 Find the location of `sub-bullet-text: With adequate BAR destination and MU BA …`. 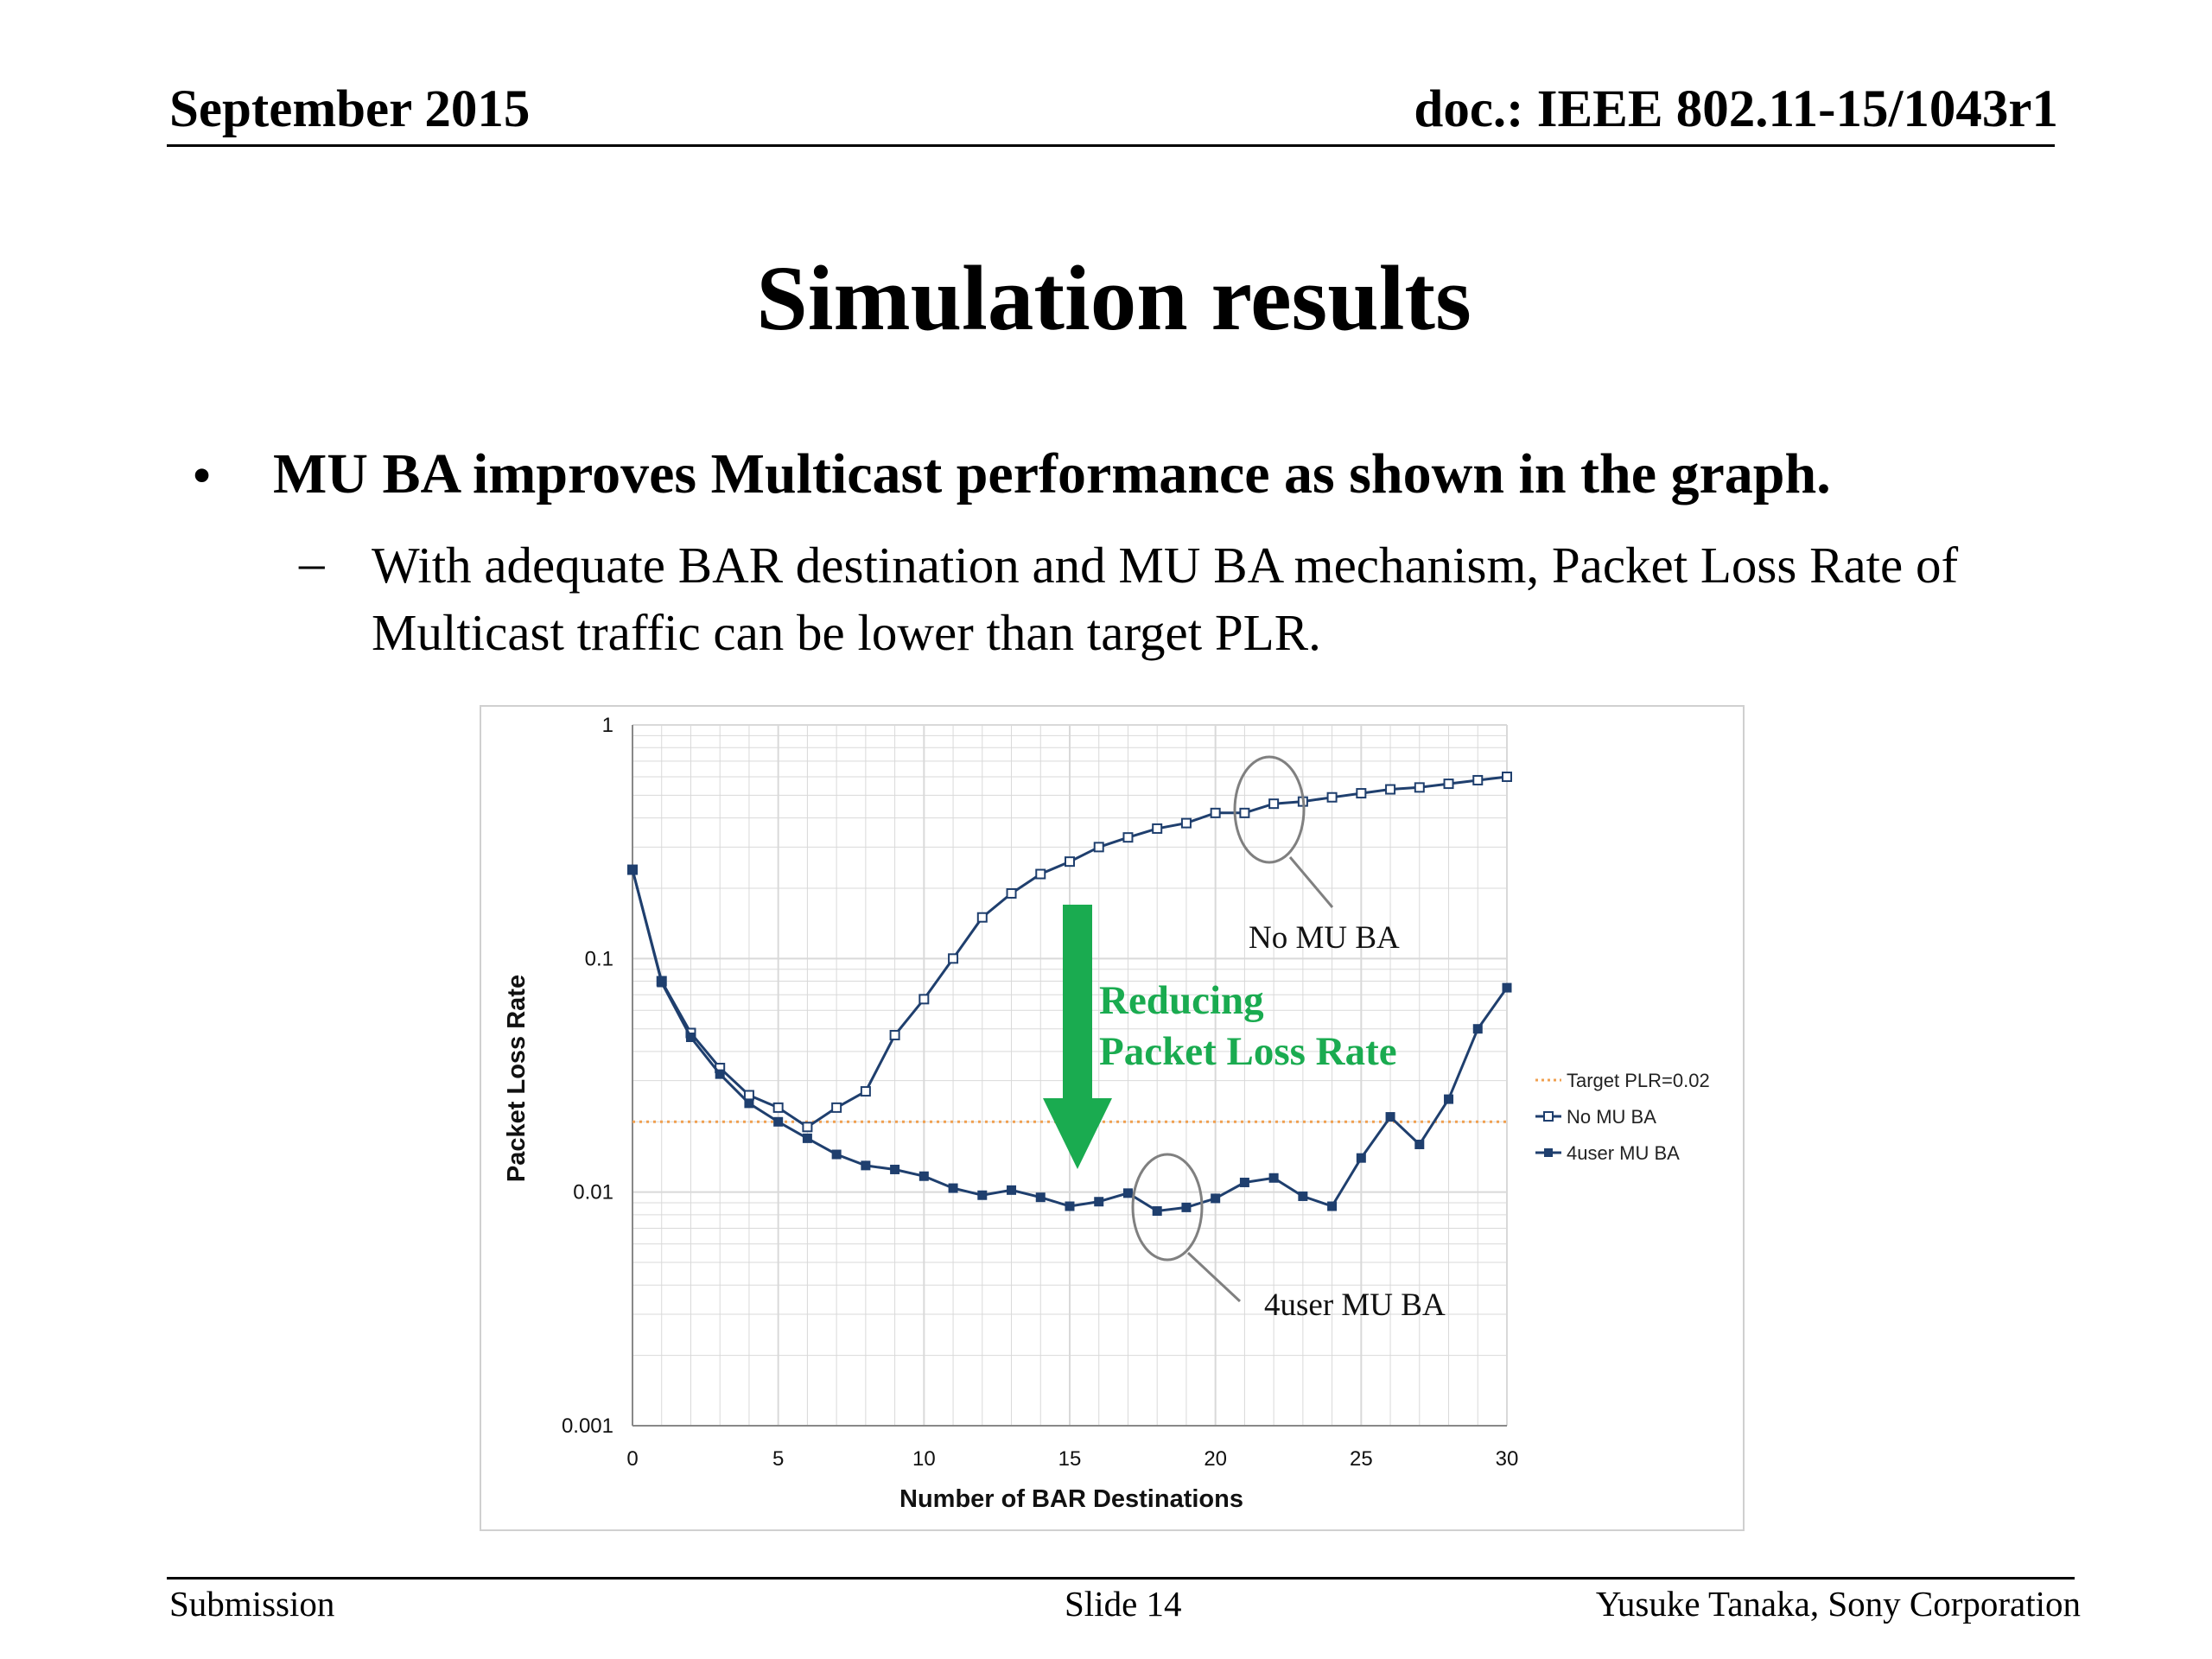

sub-bullet-text: With adequate BAR destination and MU BA … is located at coordinates (1165, 599).